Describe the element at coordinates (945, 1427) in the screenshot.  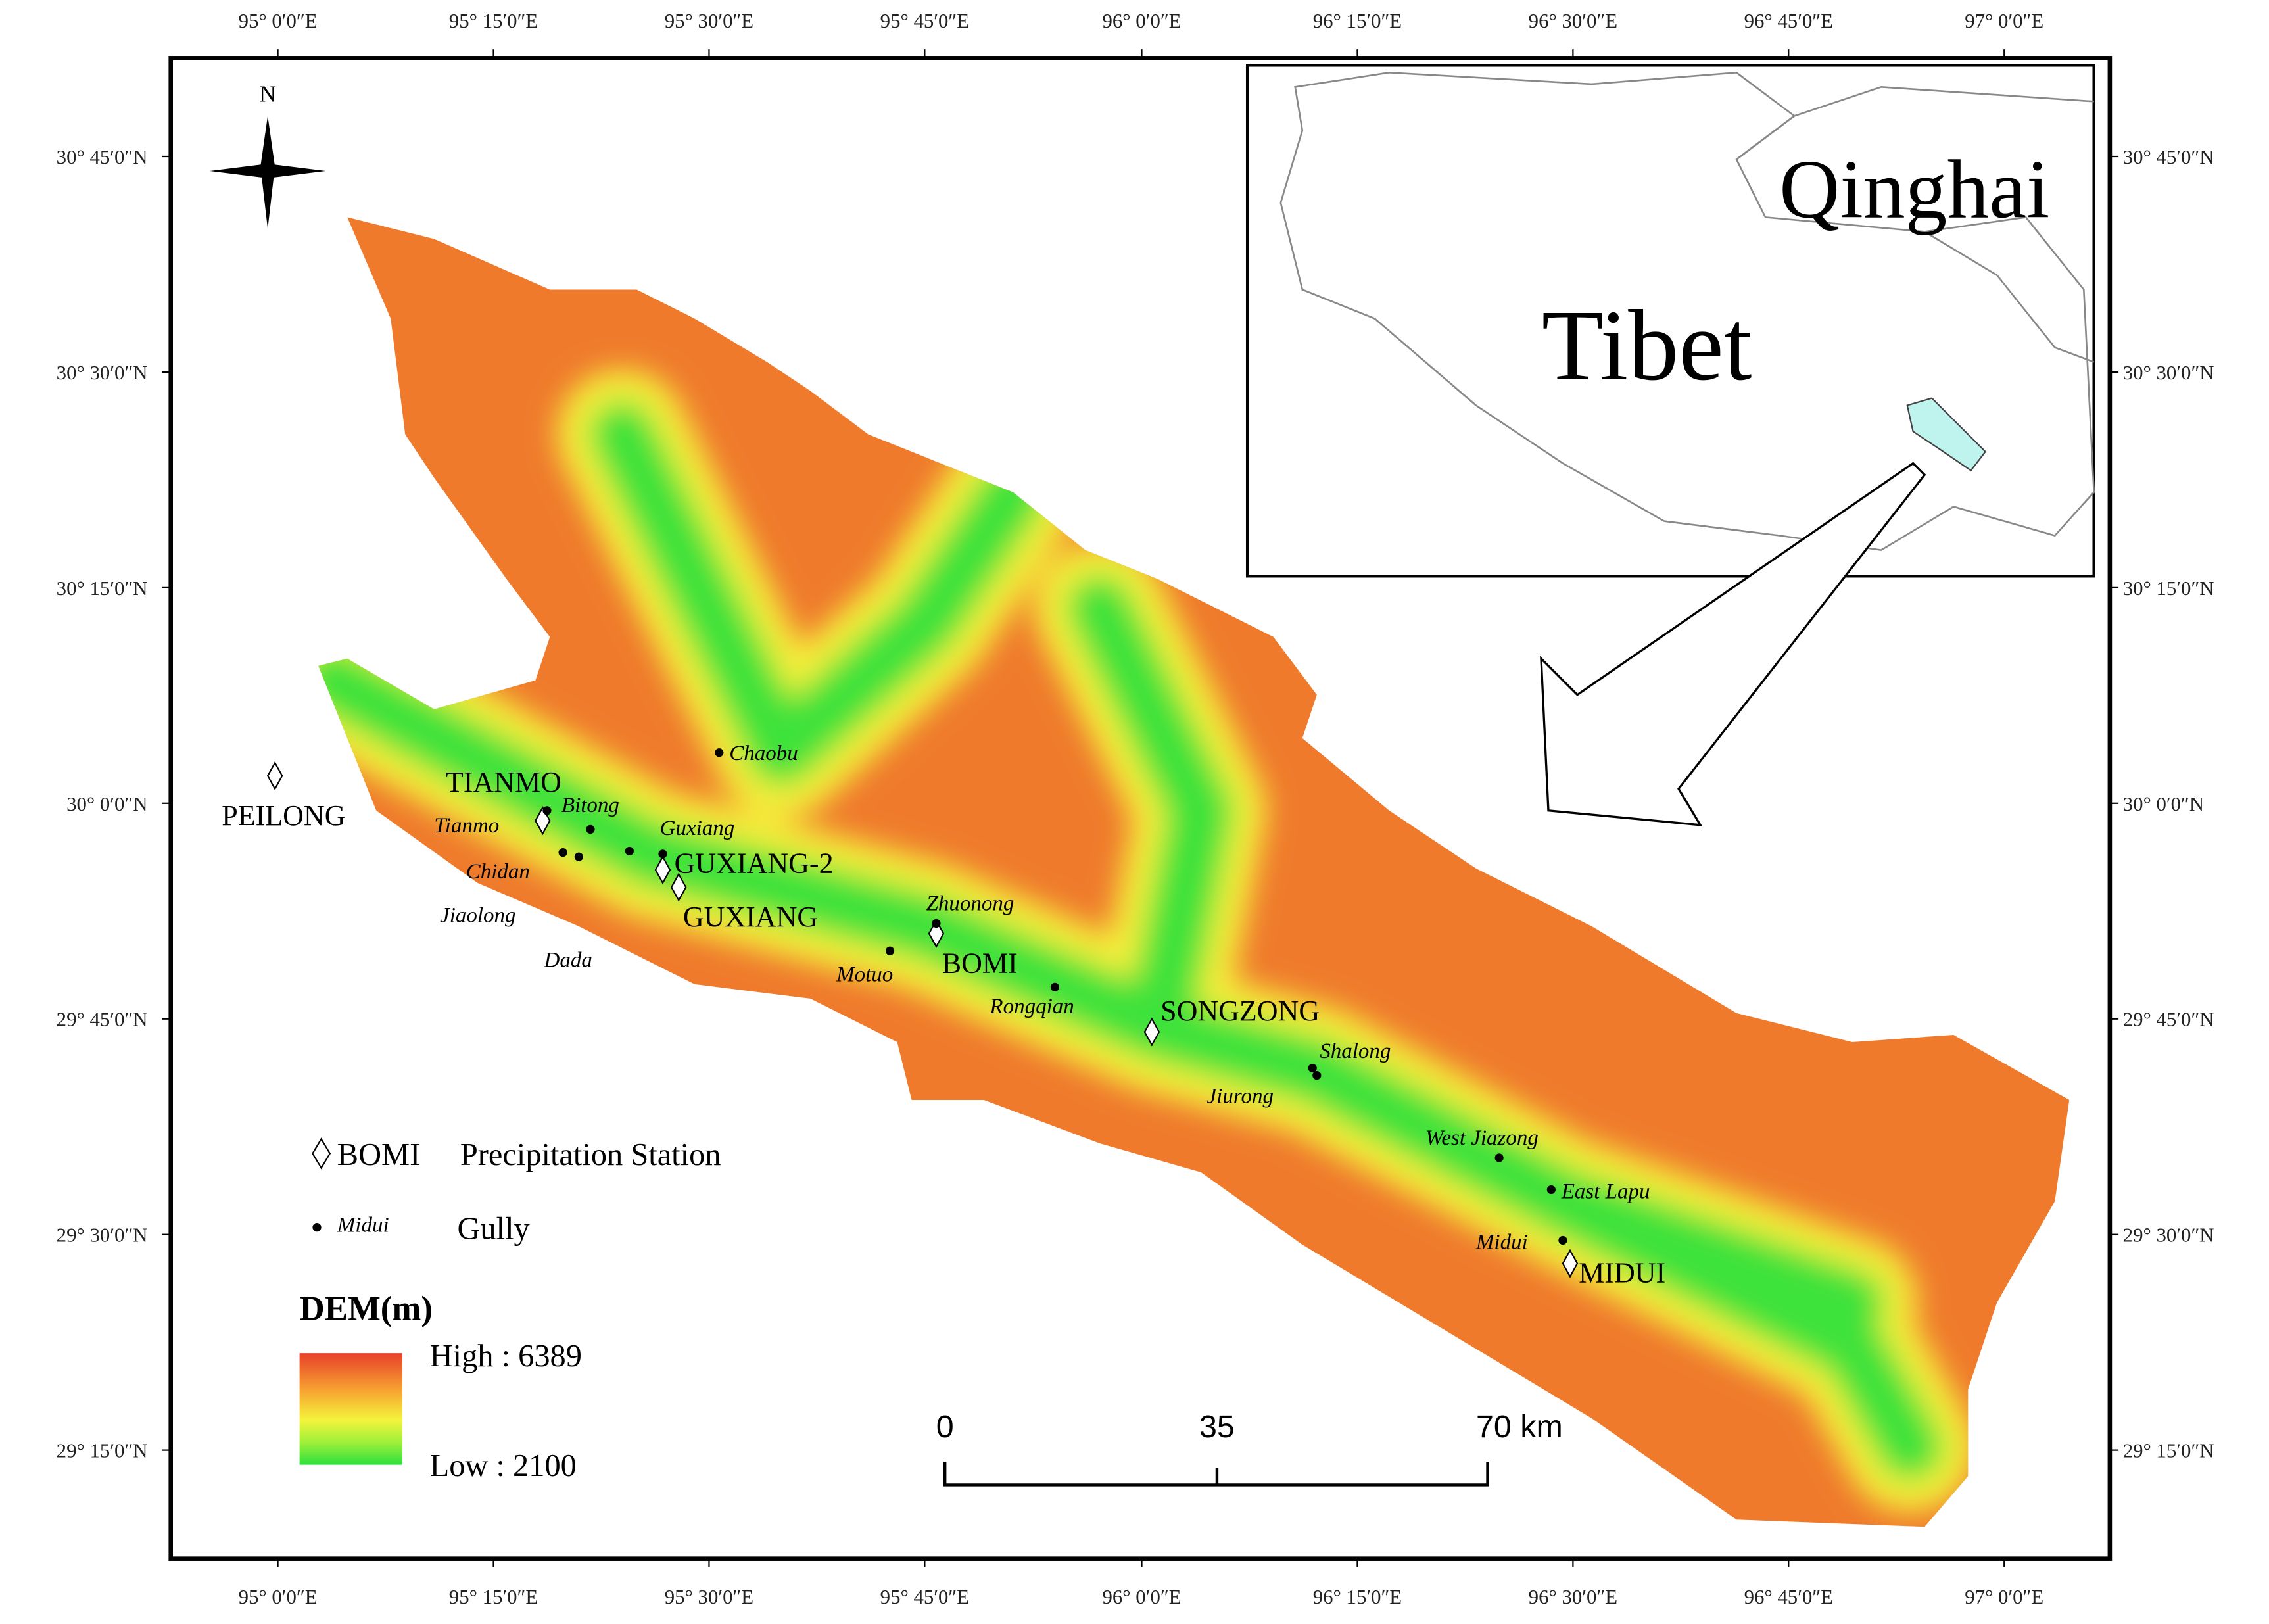
I see `scale-label: 0` at that location.